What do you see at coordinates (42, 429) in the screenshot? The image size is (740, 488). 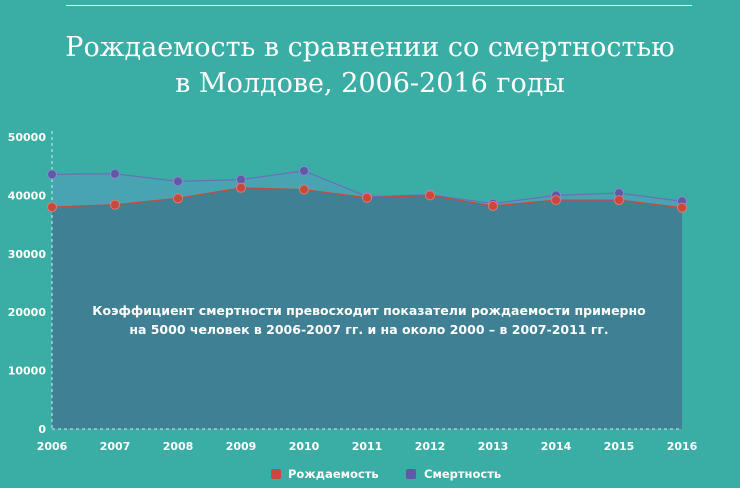 I see `y-tick-label: 0` at bounding box center [42, 429].